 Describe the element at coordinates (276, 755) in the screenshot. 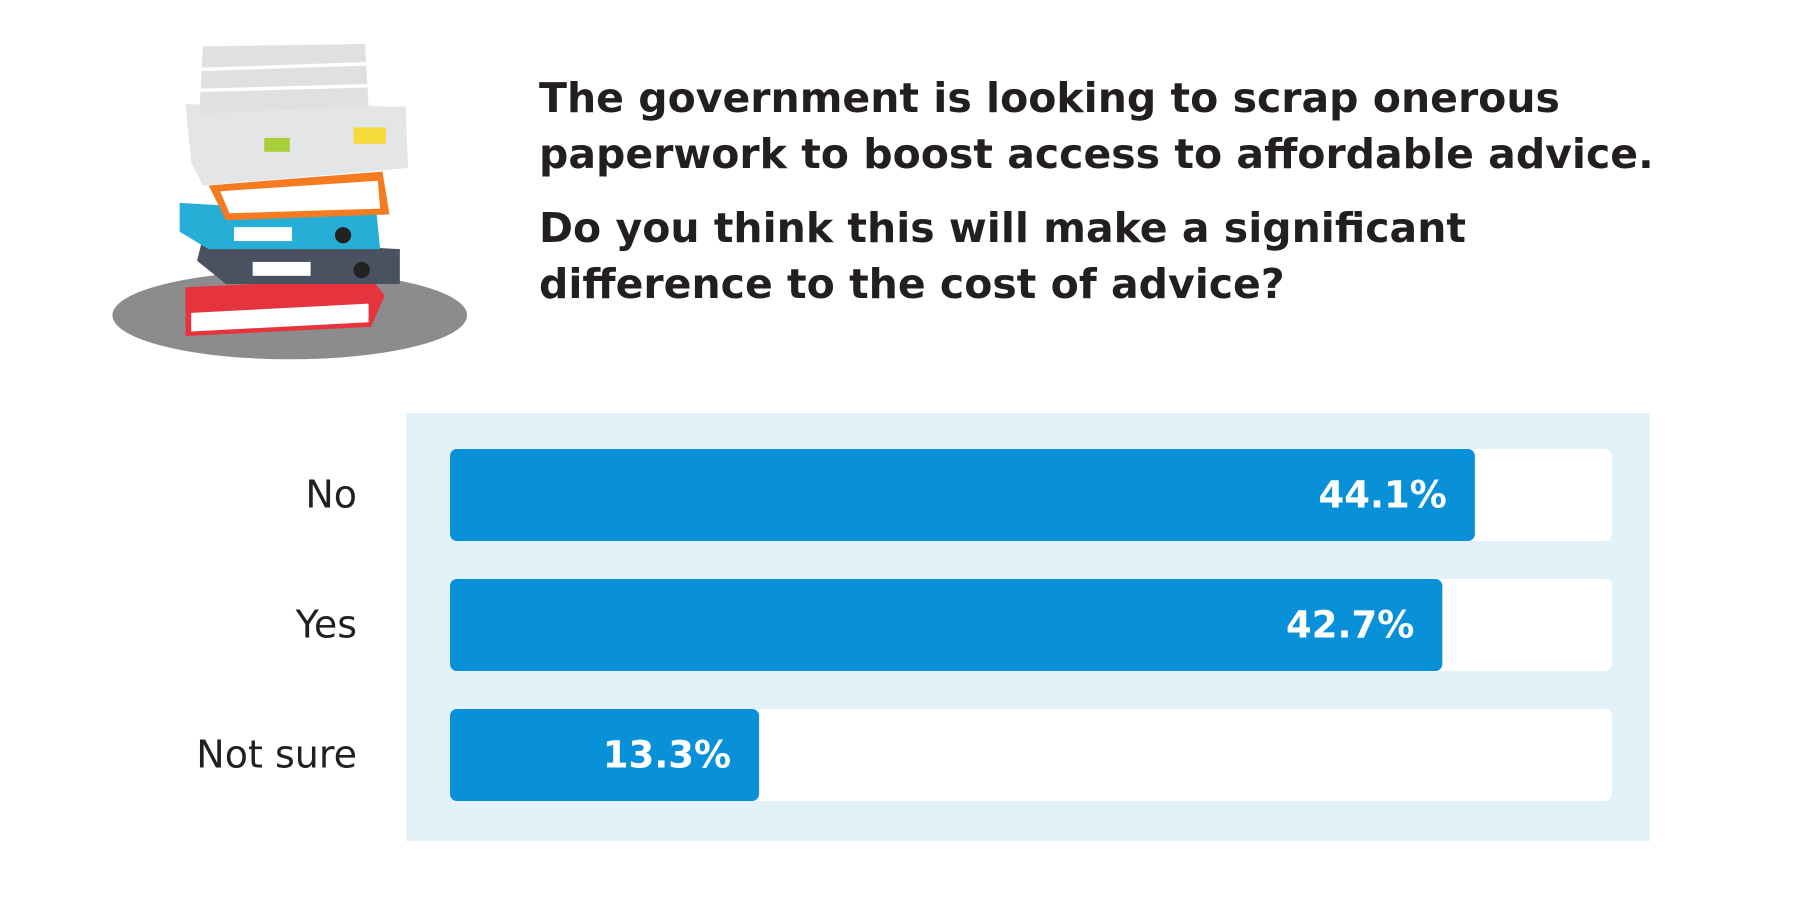

I see `category-label: Not sure` at that location.